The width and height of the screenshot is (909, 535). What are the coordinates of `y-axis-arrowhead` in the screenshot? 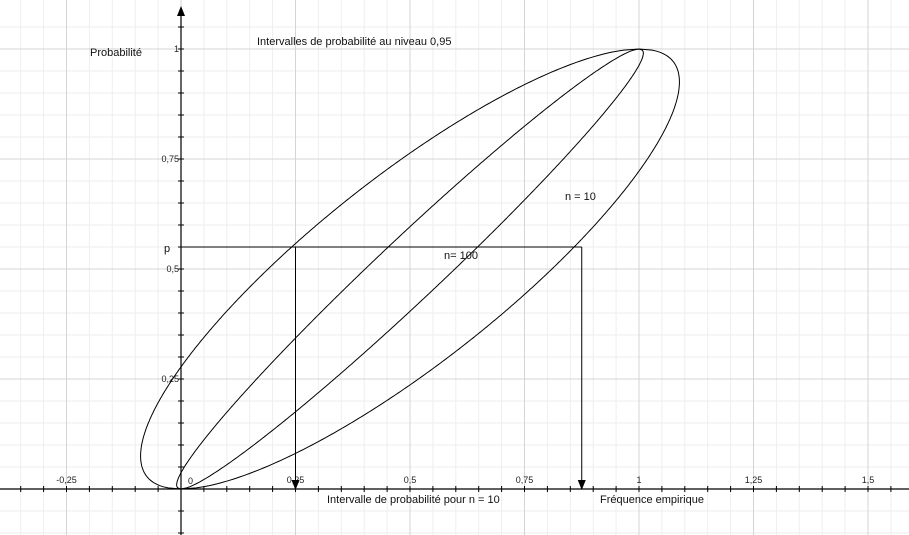 It's located at (181, 11).